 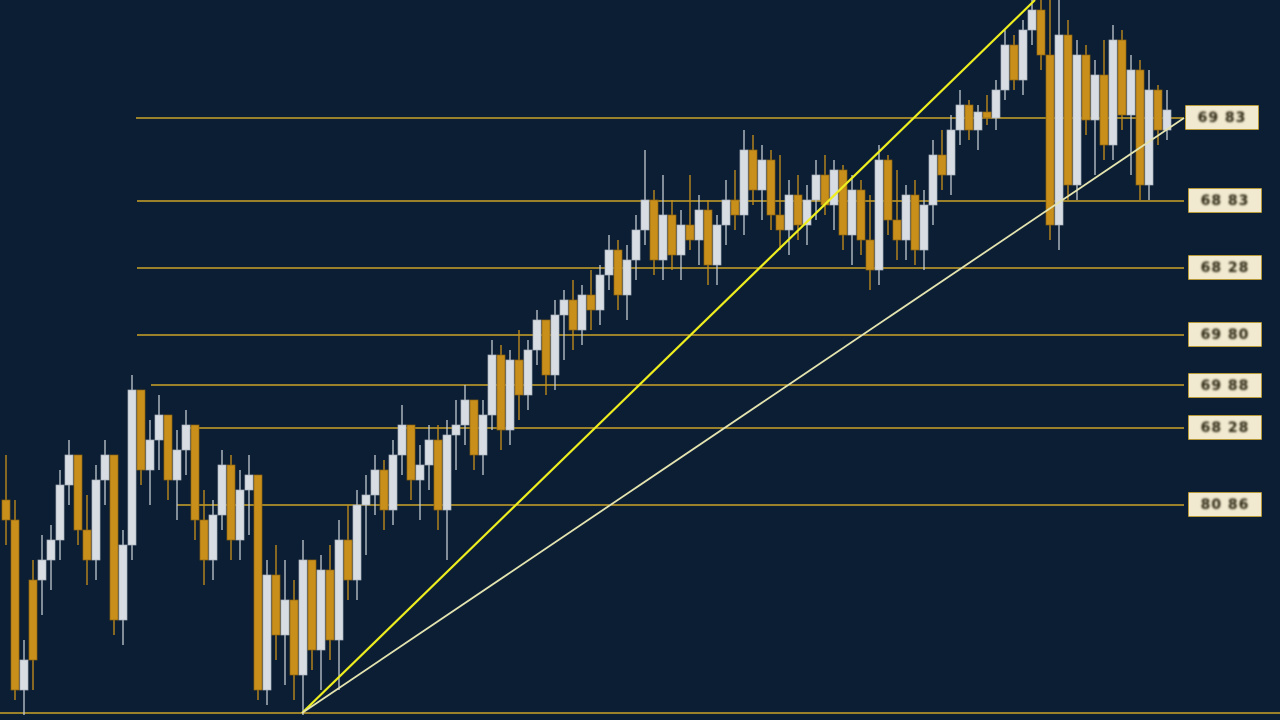 I want to click on price-label-text: 68 83, so click(x=1225, y=200).